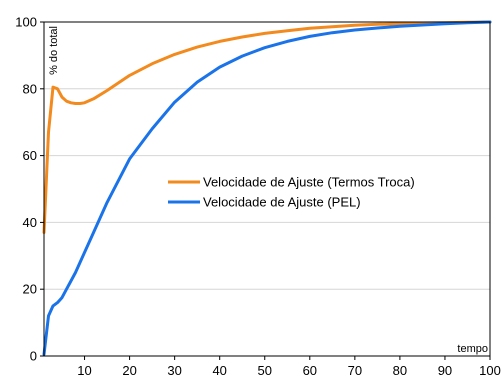 The width and height of the screenshot is (502, 378). Describe the element at coordinates (54, 50) in the screenshot. I see `y-axis-title: % do total` at that location.